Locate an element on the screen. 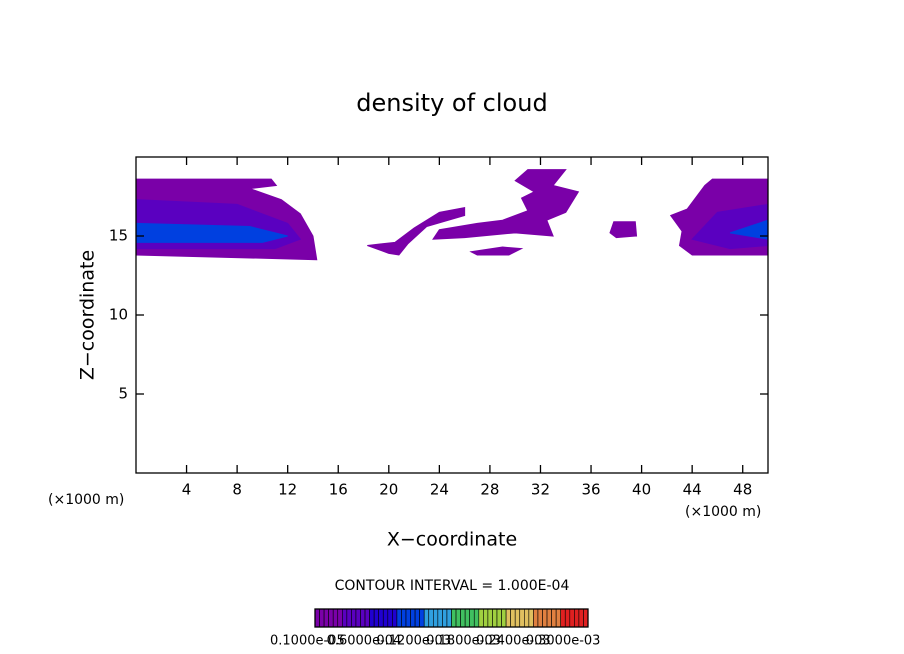 The height and width of the screenshot is (654, 904). x-unit: (×1000 m) is located at coordinates (86, 500).